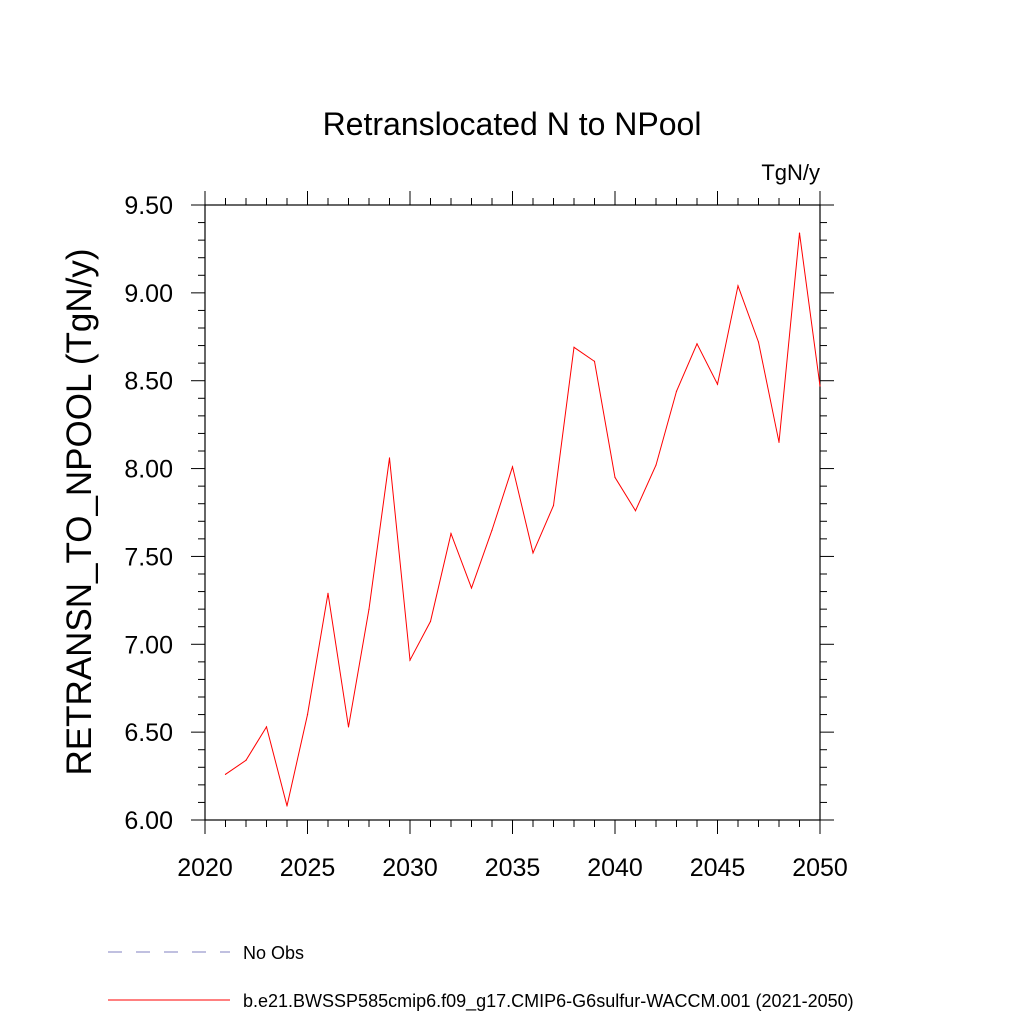  Describe the element at coordinates (790, 172) in the screenshot. I see `units-label: TgN/y` at that location.